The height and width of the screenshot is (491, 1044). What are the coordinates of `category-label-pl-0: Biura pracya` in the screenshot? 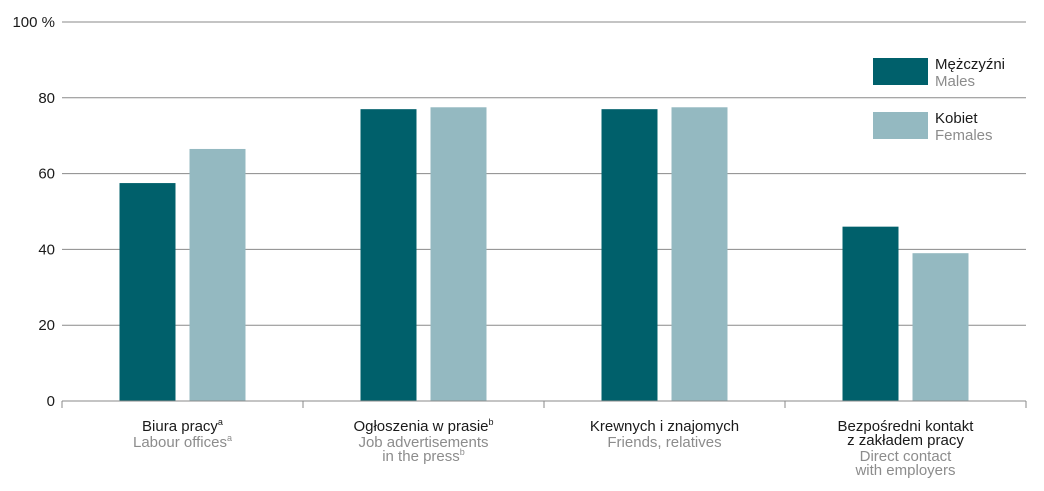 It's located at (182, 426).